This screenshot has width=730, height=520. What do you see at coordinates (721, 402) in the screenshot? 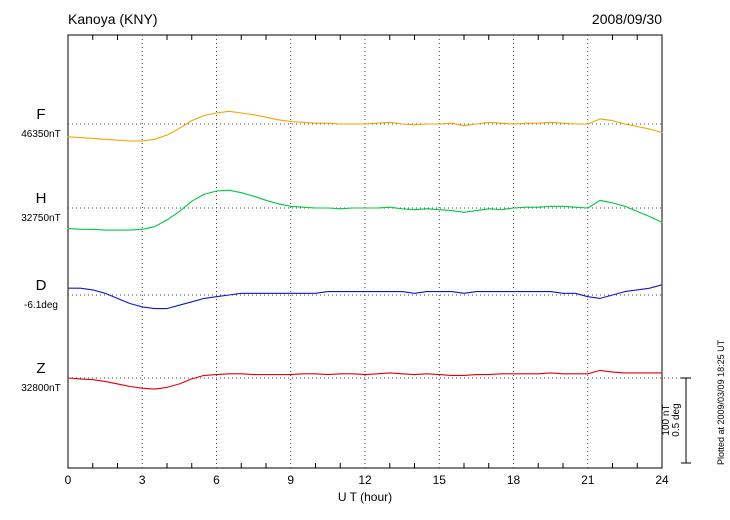
I see `plotted-at-note: Plotted at 2009/03/09 18:25 UT` at bounding box center [721, 402].